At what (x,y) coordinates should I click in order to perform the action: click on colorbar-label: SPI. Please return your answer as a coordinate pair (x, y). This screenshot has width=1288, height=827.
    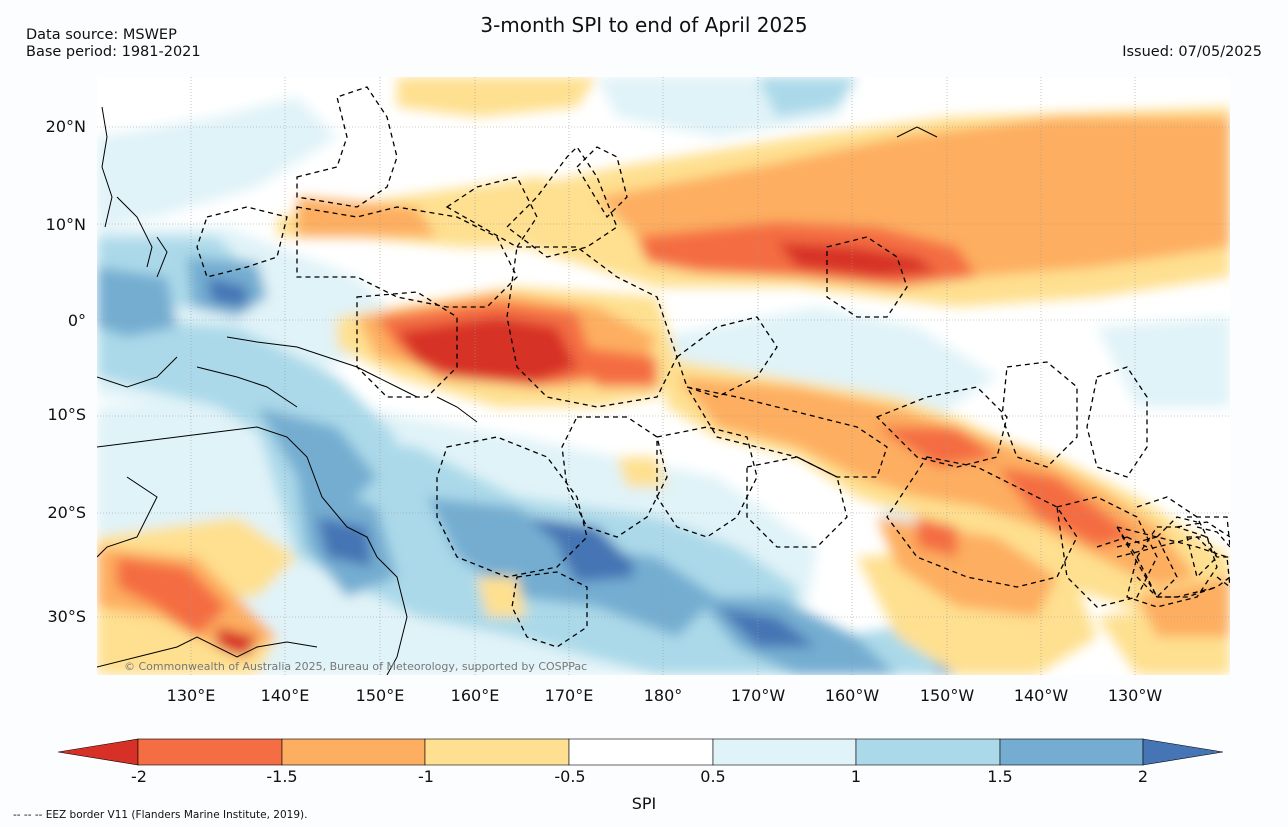
    Looking at the image, I should click on (644, 803).